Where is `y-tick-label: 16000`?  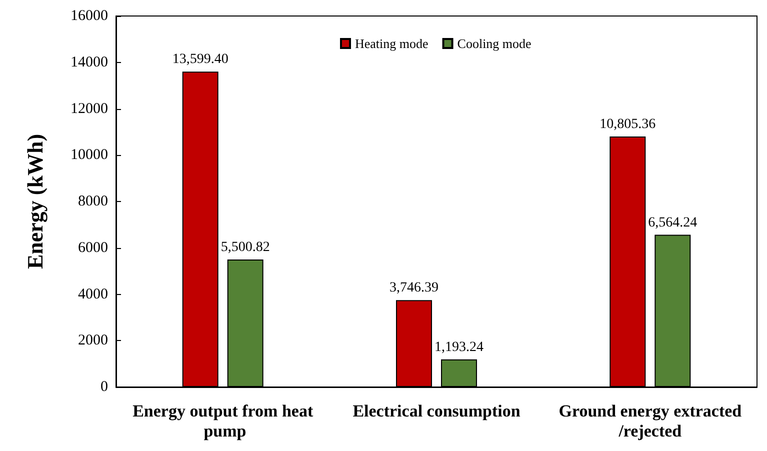
y-tick-label: 16000 is located at coordinates (89, 16).